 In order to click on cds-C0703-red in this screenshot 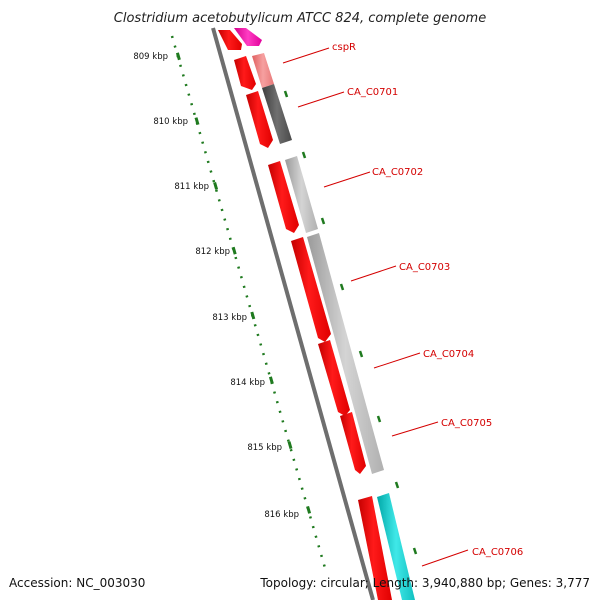, I will do `click(311, 289)`.